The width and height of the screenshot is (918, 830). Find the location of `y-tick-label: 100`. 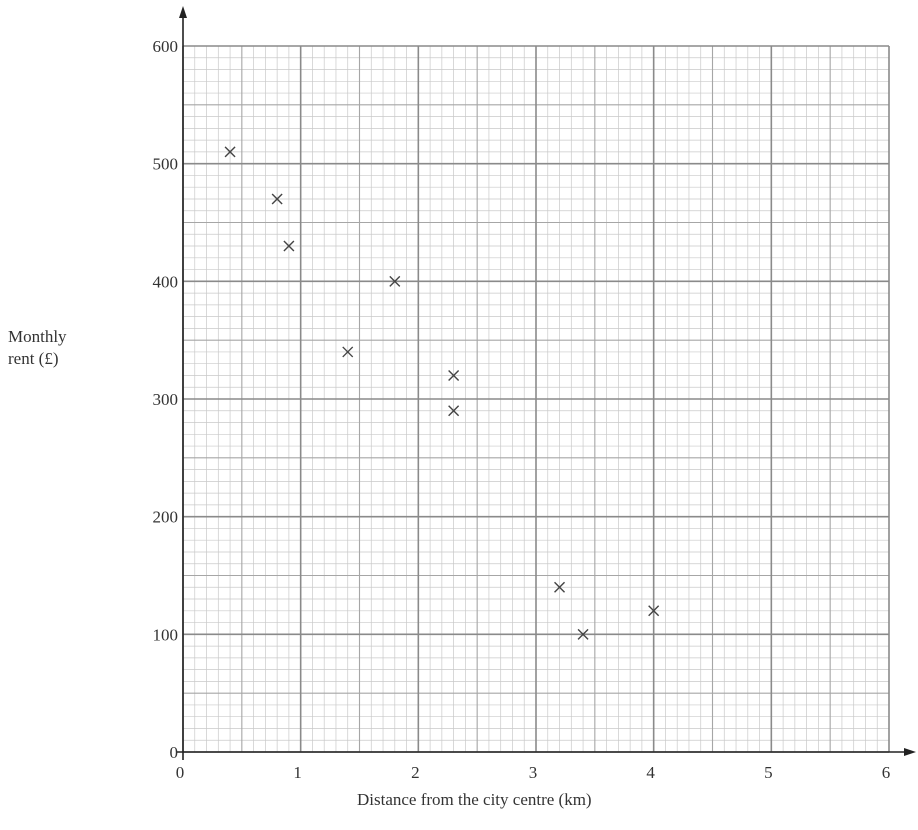

y-tick-label: 100 is located at coordinates (166, 634).